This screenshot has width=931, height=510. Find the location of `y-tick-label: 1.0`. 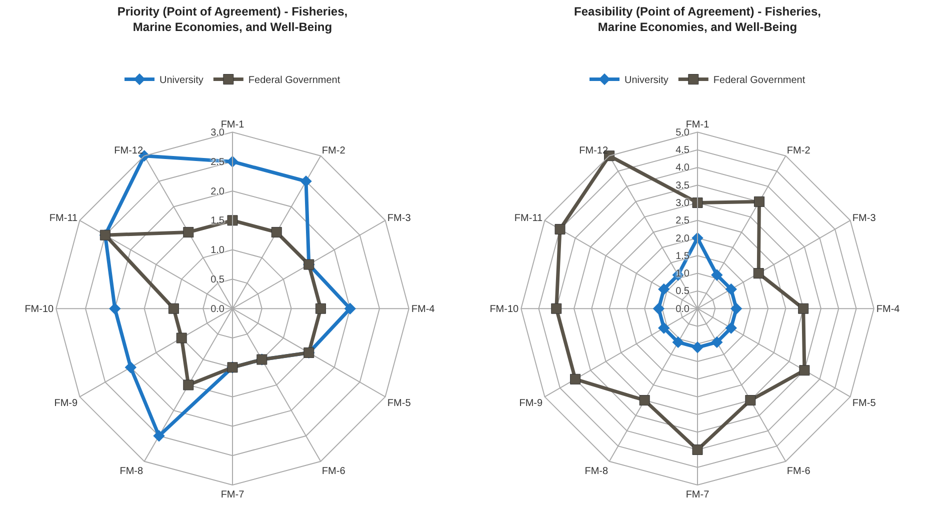

y-tick-label: 1.0 is located at coordinates (217, 250).